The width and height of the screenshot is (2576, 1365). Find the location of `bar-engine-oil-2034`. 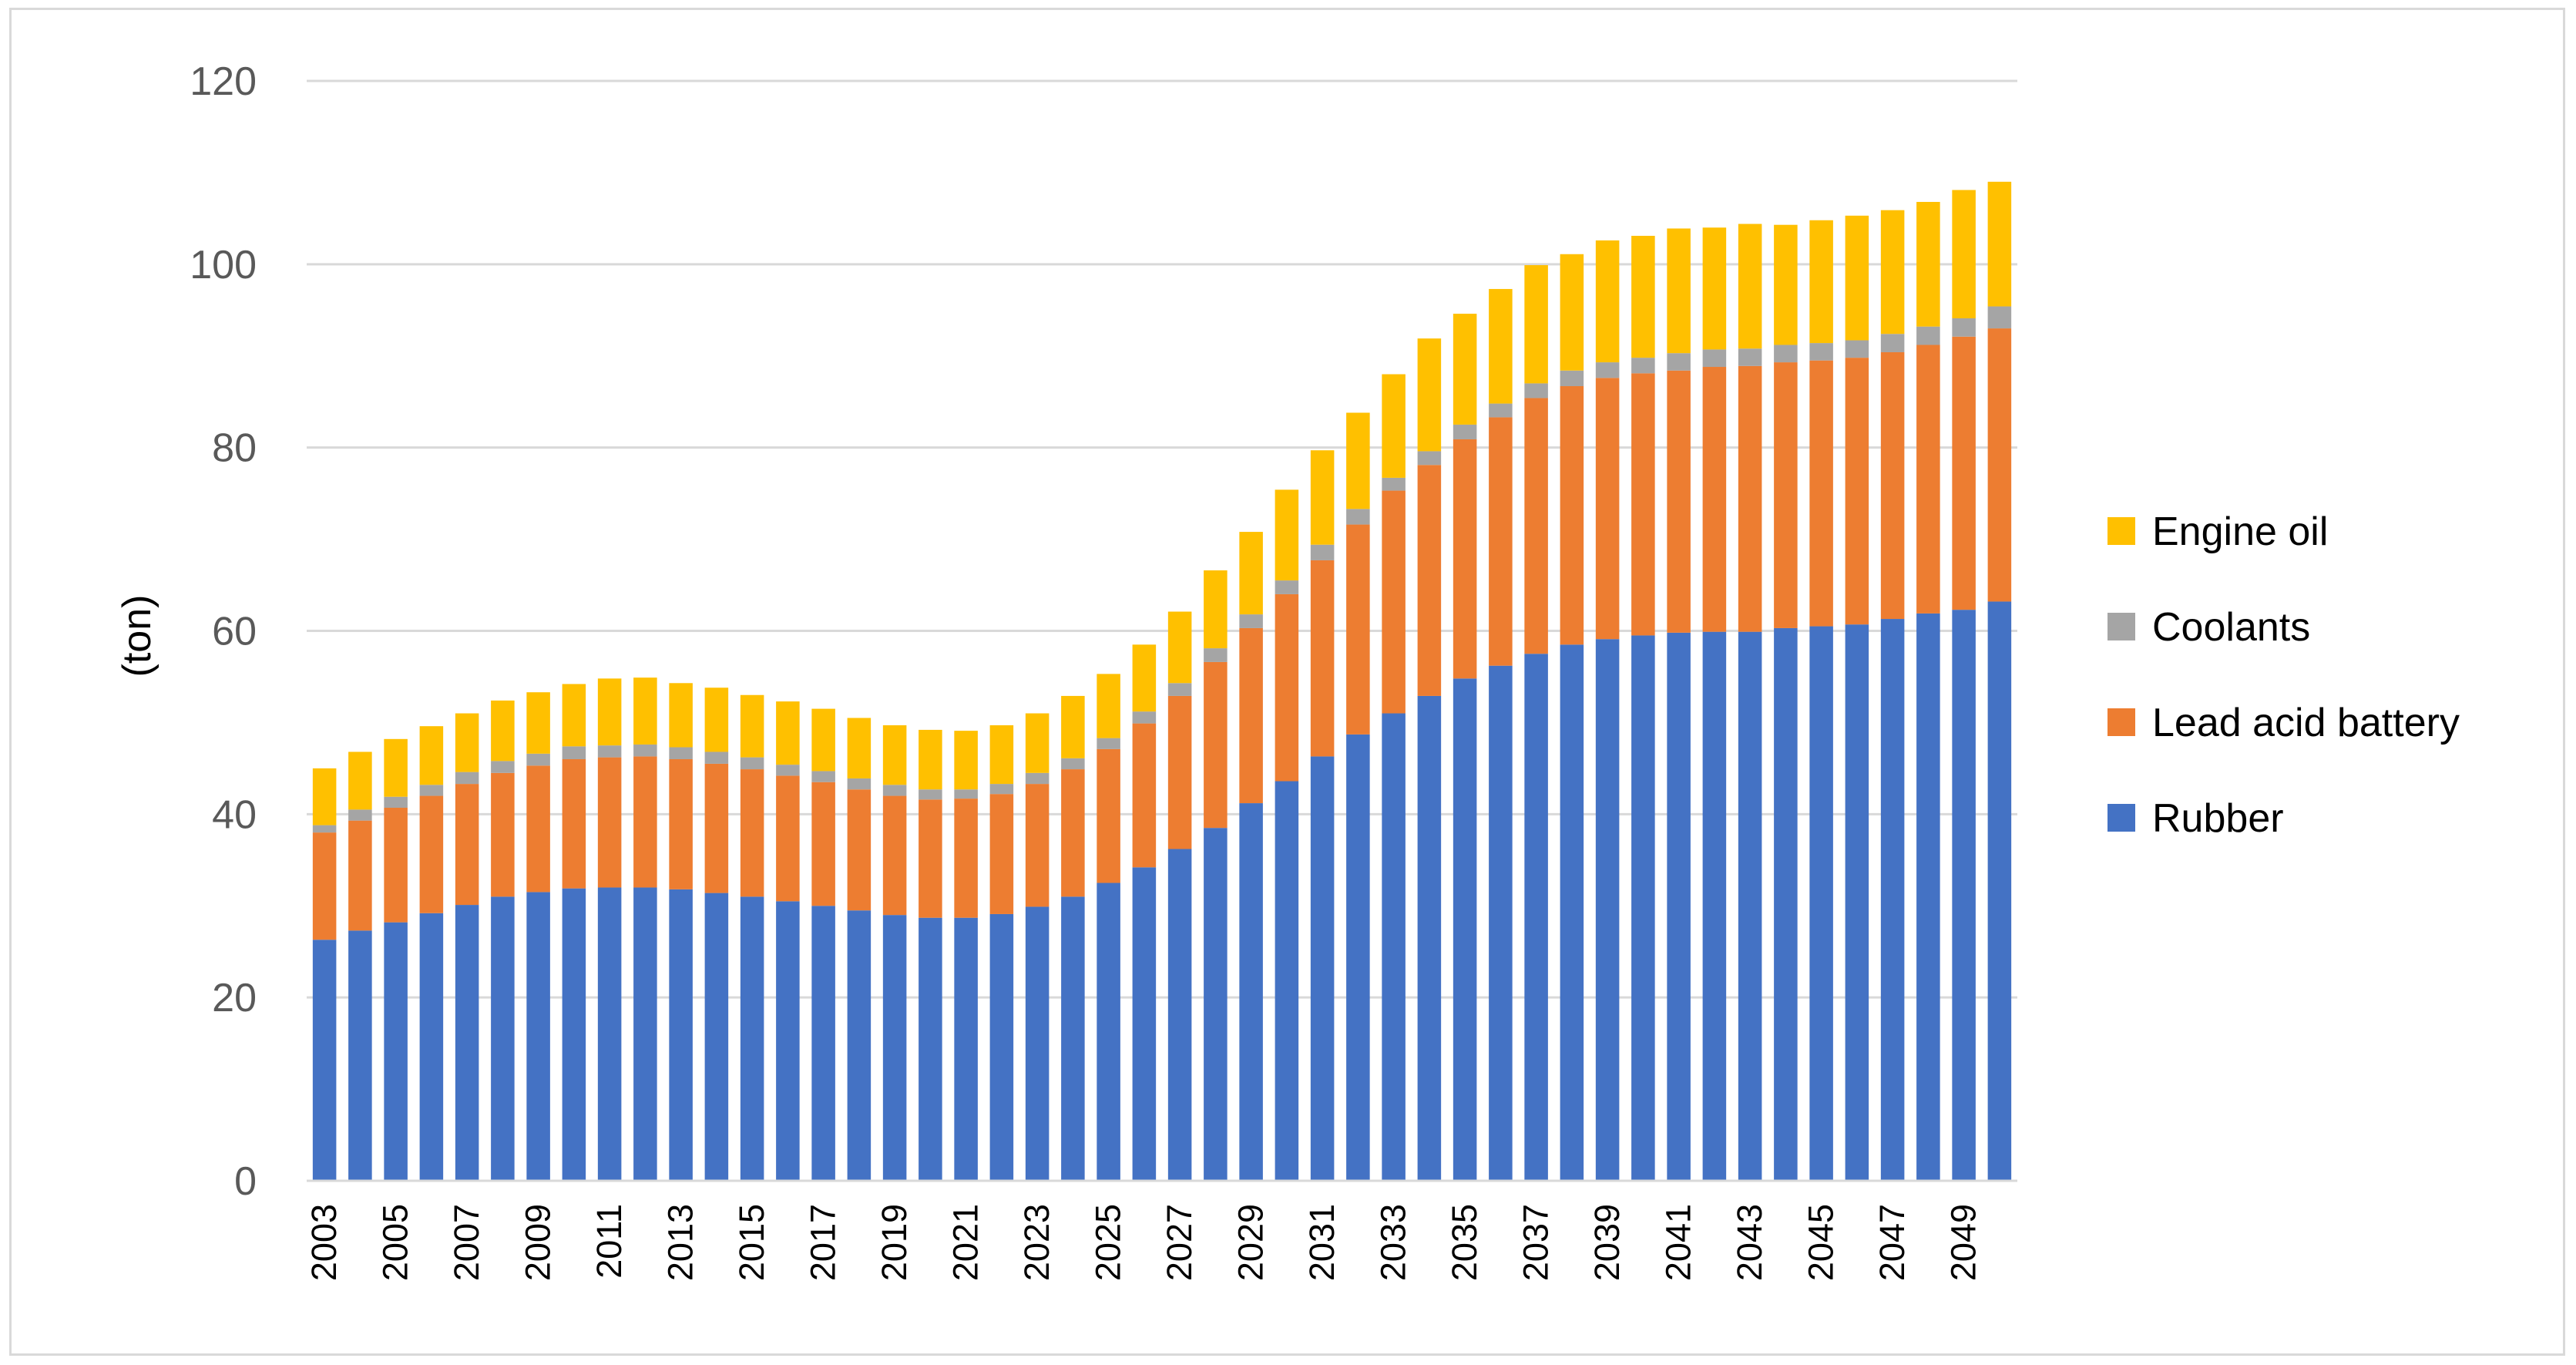

bar-engine-oil-2034 is located at coordinates (1429, 395).